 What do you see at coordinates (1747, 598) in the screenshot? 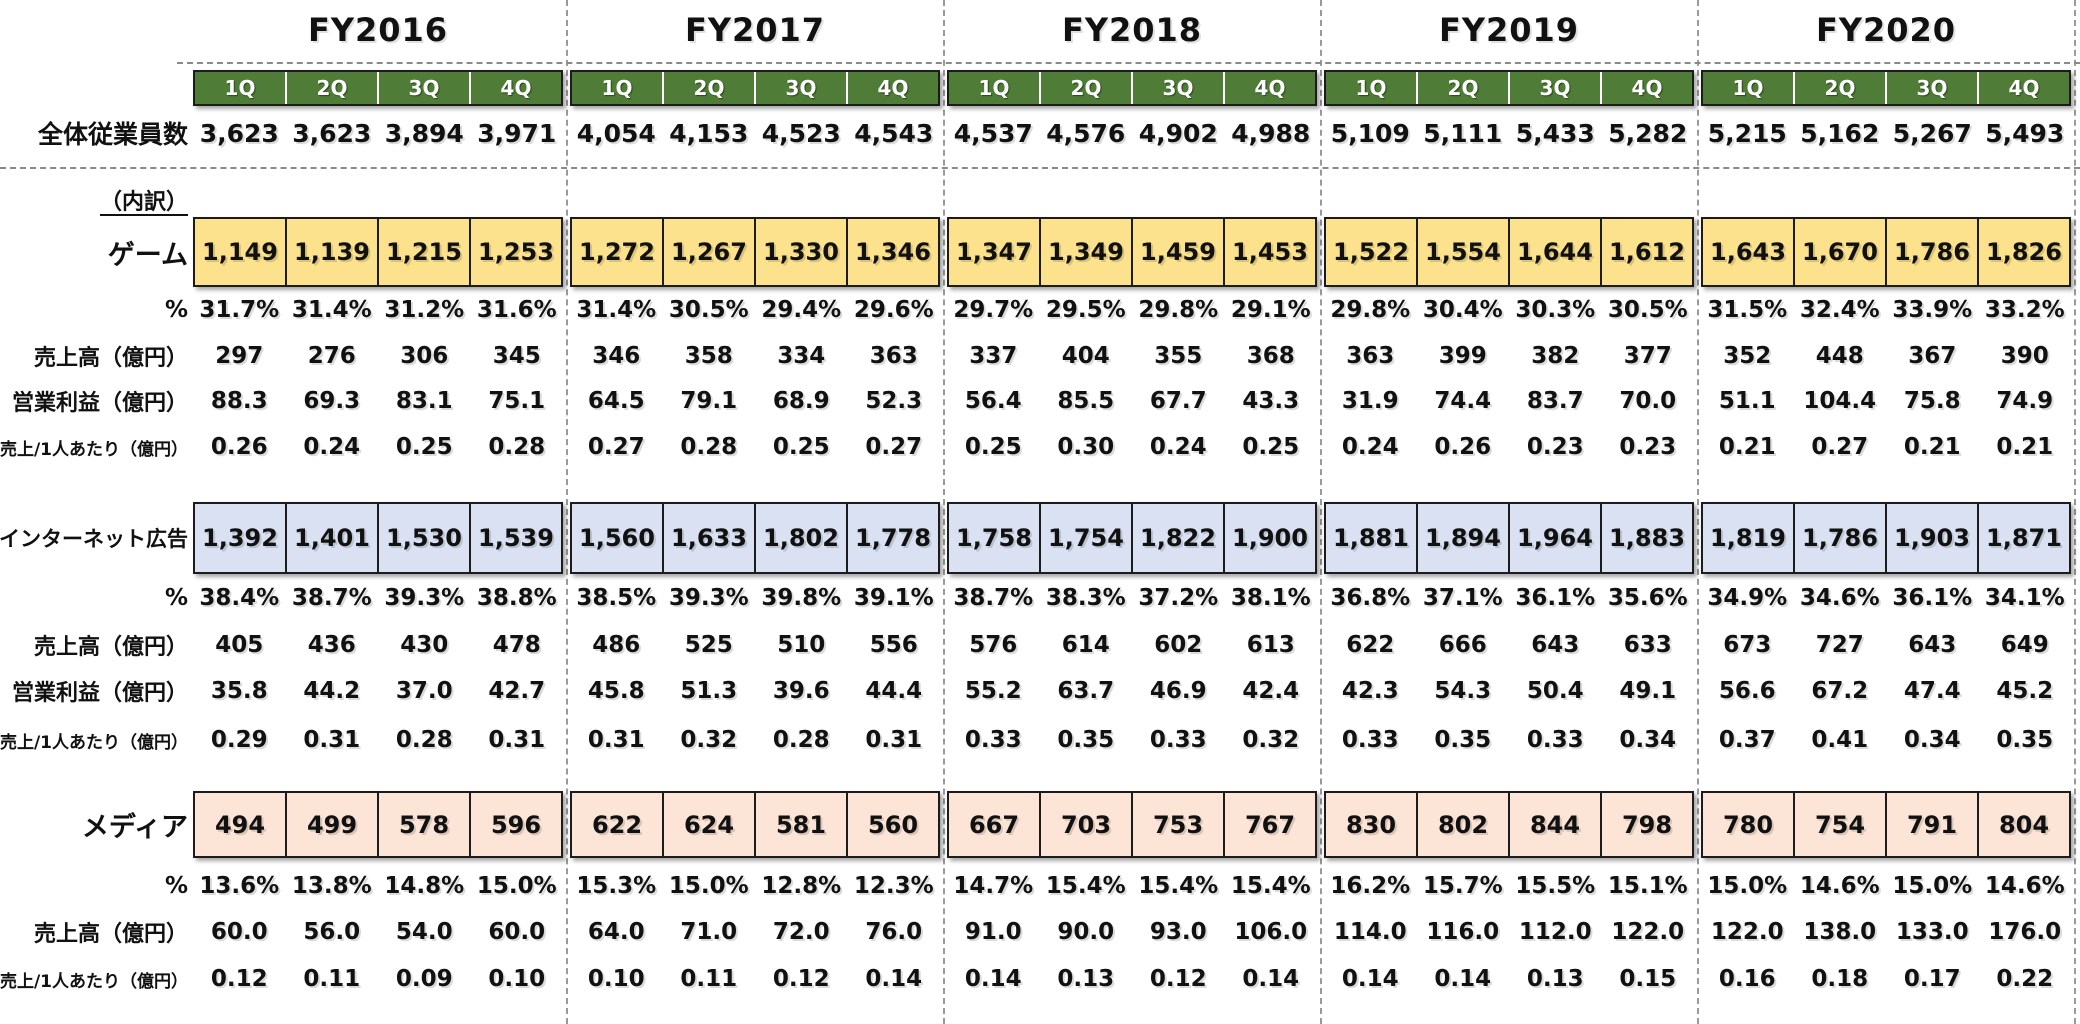
I see `internet-ad-percent-cell: 34.9%` at bounding box center [1747, 598].